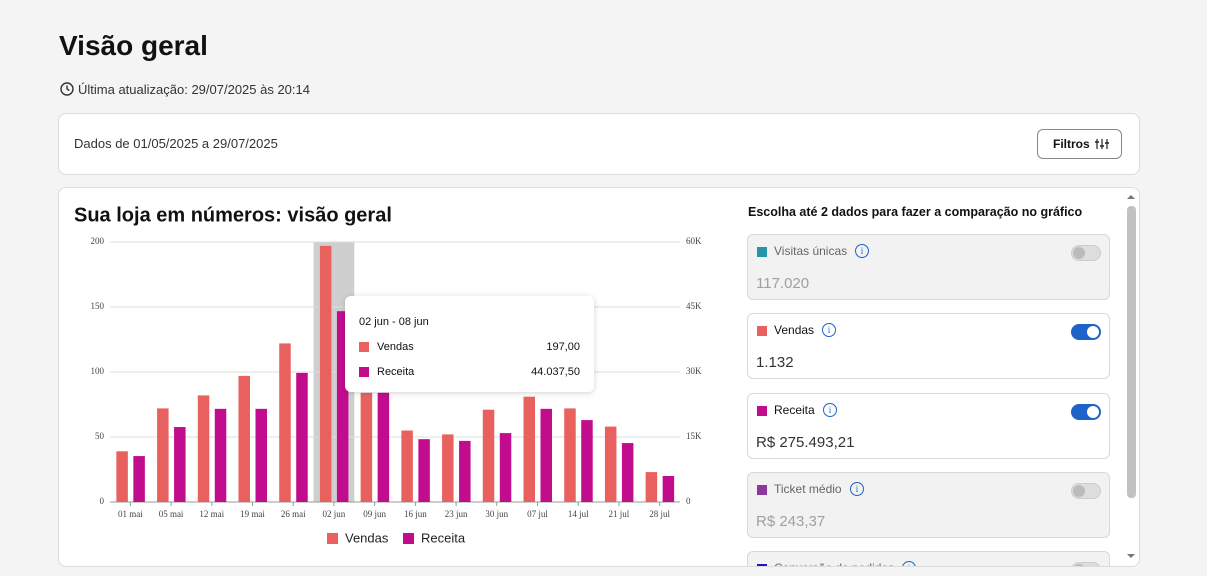 The width and height of the screenshot is (1207, 576). I want to click on x-tick-label: 09 jun, so click(374, 514).